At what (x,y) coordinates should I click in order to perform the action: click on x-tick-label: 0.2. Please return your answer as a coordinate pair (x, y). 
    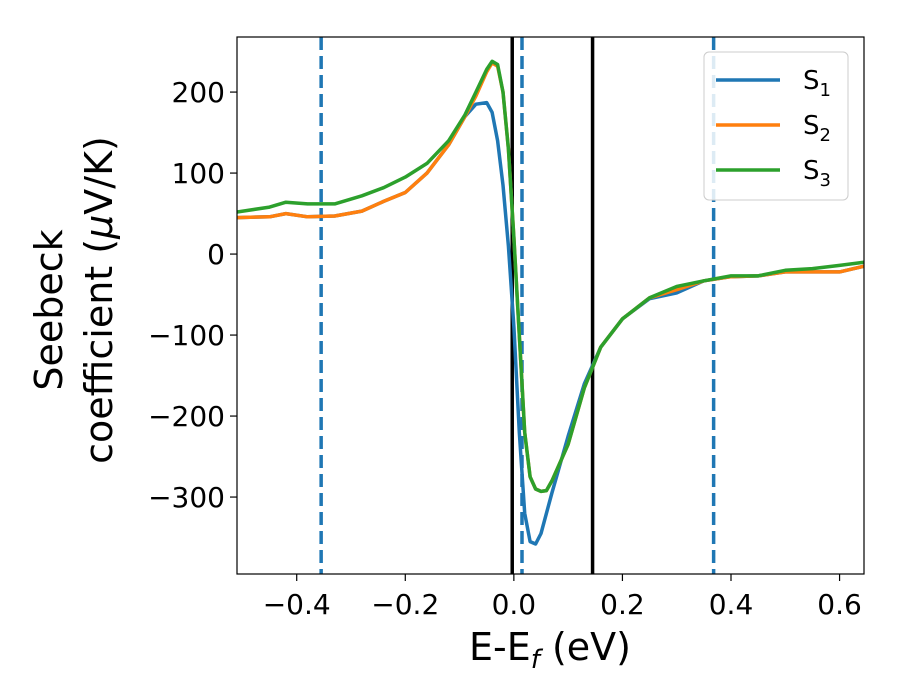
    Looking at the image, I should click on (622, 604).